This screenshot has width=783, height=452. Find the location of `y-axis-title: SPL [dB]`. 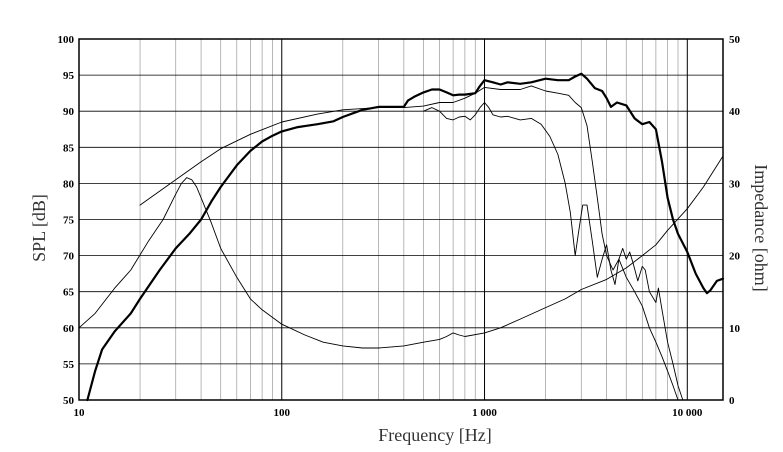

y-axis-title: SPL [dB] is located at coordinates (39, 228).